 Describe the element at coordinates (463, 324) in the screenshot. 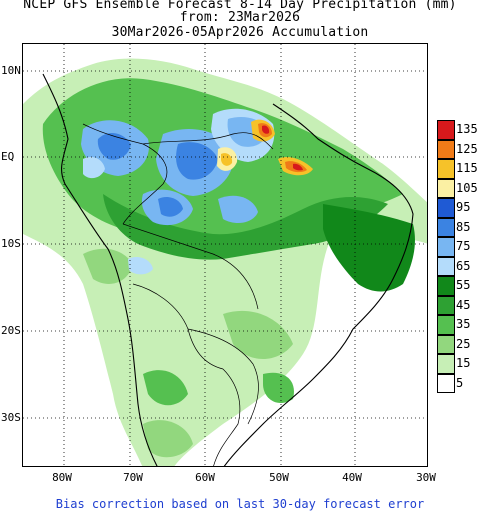

I see `legend-label-35: 35` at that location.